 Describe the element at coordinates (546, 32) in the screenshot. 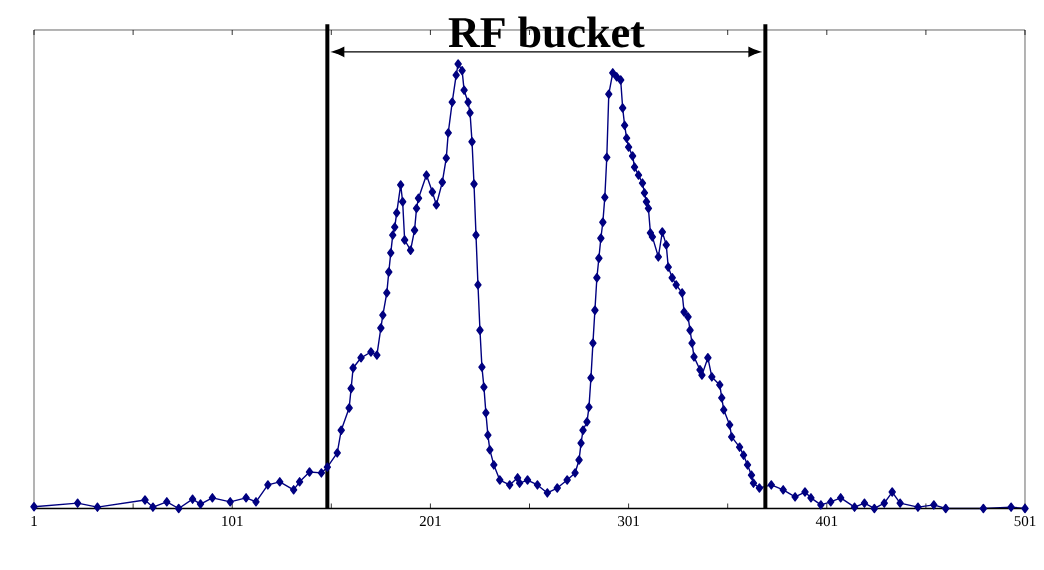

I see `text: RF bucket` at that location.